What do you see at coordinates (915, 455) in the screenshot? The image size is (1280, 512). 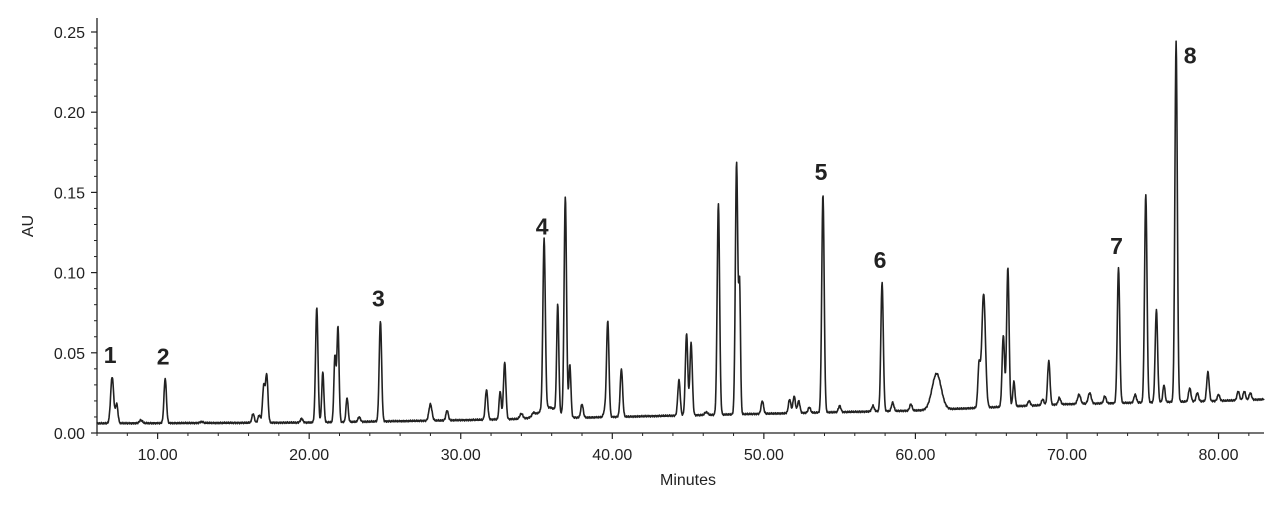 I see `x-tick-label: 60.00` at bounding box center [915, 455].